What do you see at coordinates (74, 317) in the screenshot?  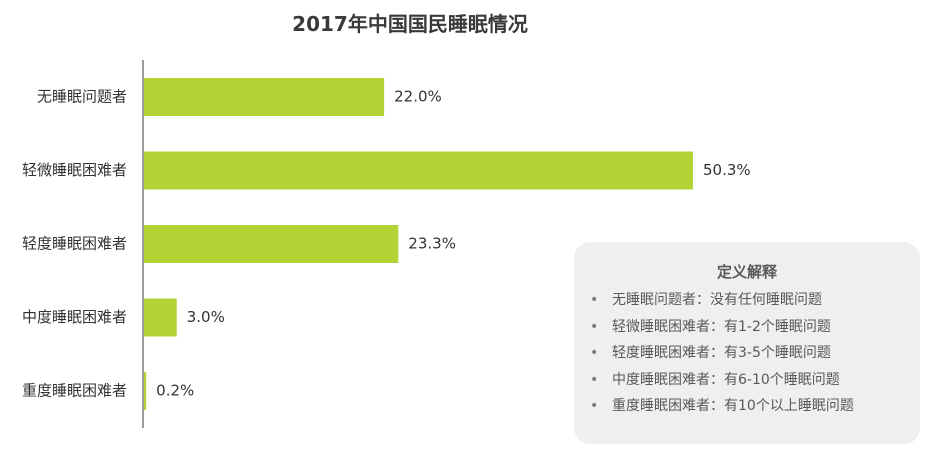 I see `category-label: 中度睡眠困难者` at bounding box center [74, 317].